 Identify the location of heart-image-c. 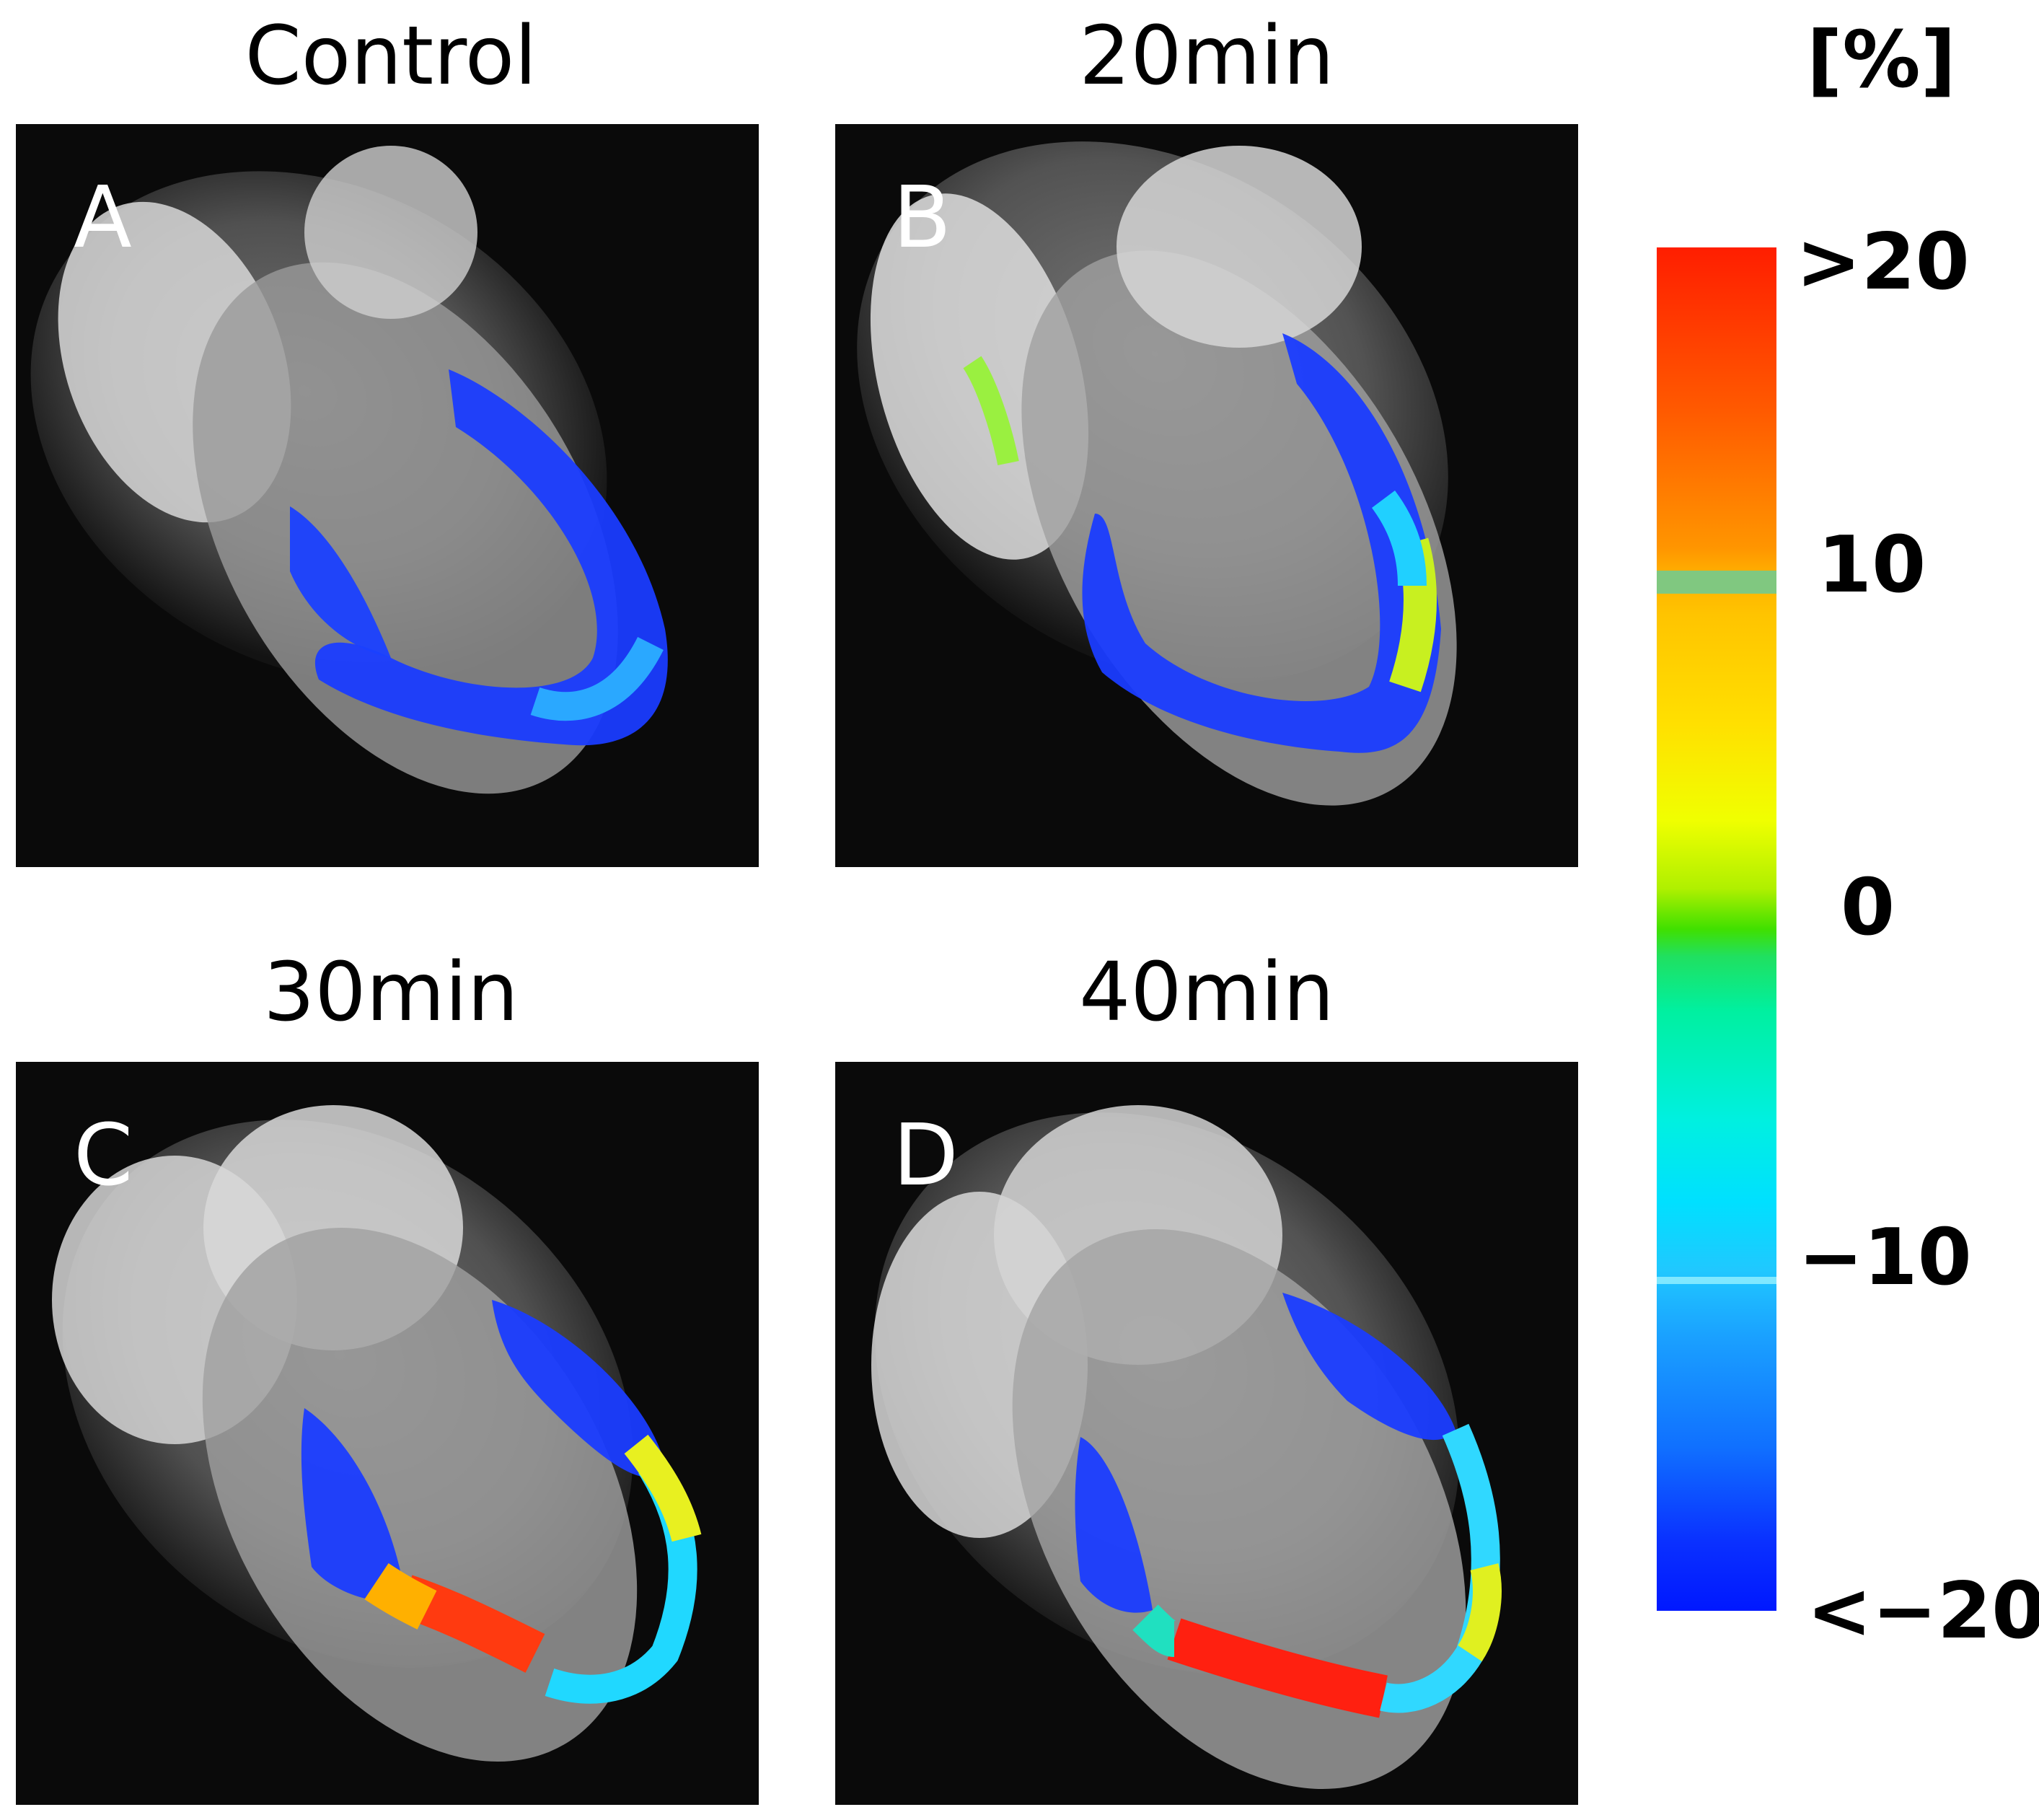
(377, 1433).